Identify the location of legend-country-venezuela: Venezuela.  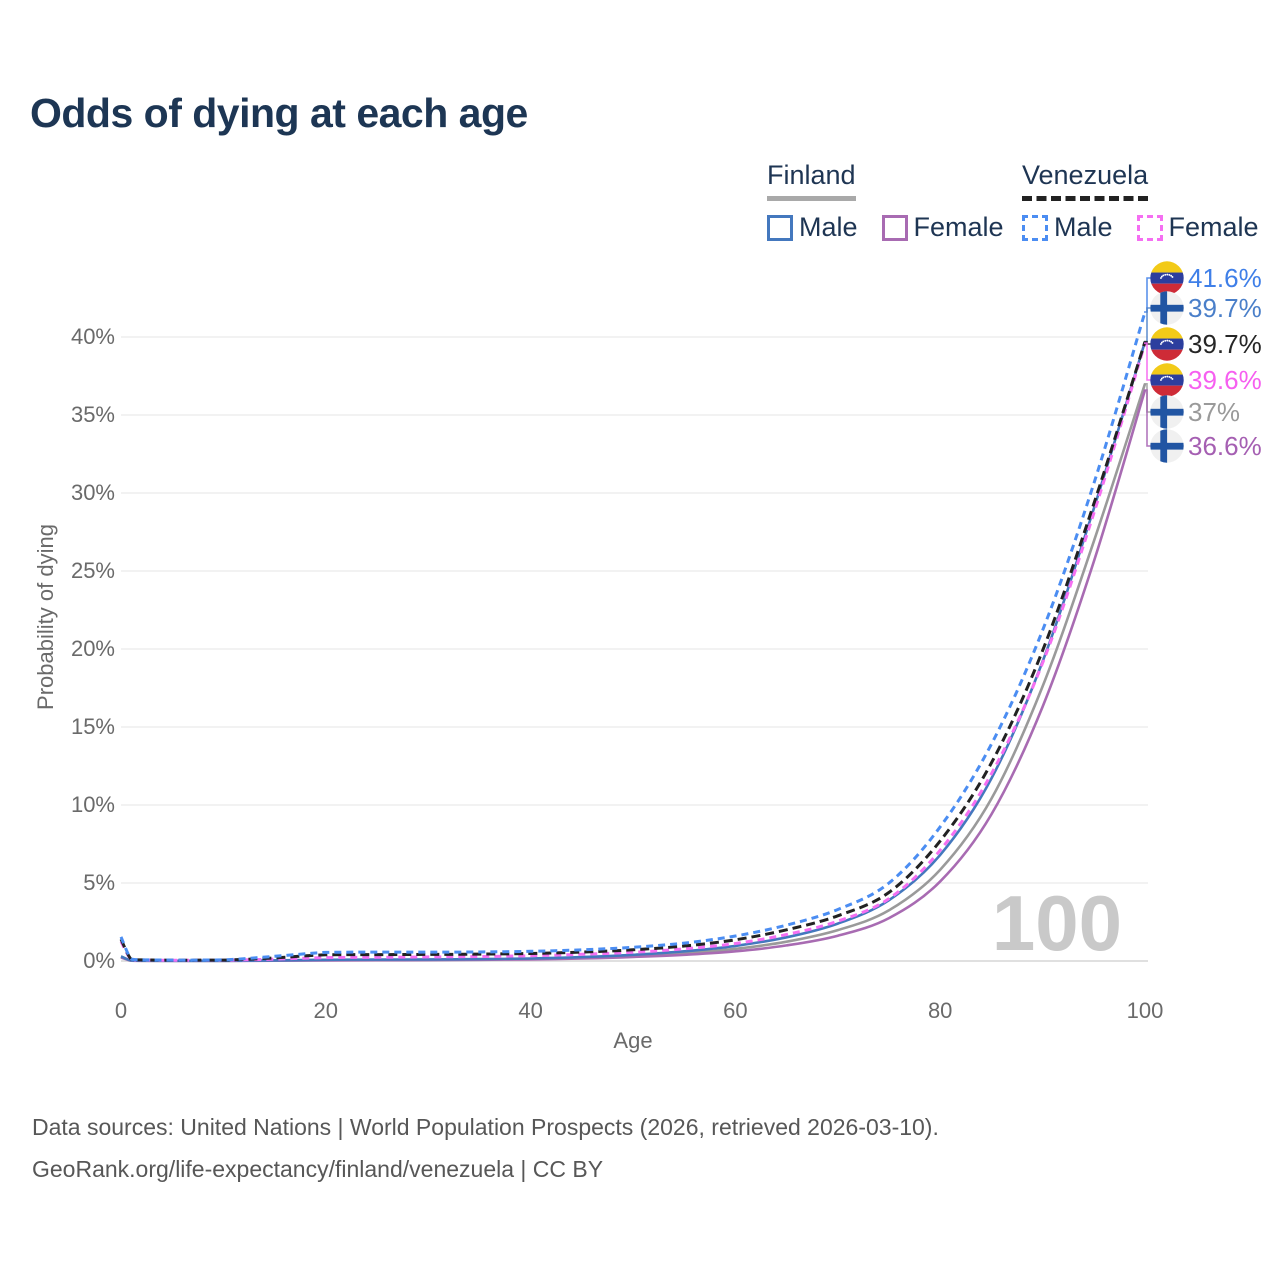
(1085, 180).